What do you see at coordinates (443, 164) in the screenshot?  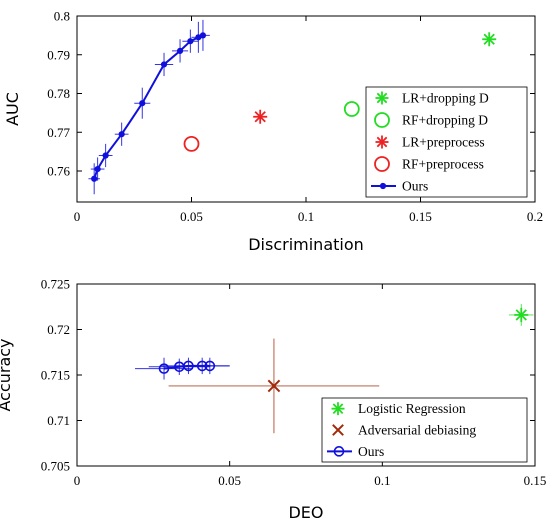 I see `legend-label: RF+preprocess` at bounding box center [443, 164].